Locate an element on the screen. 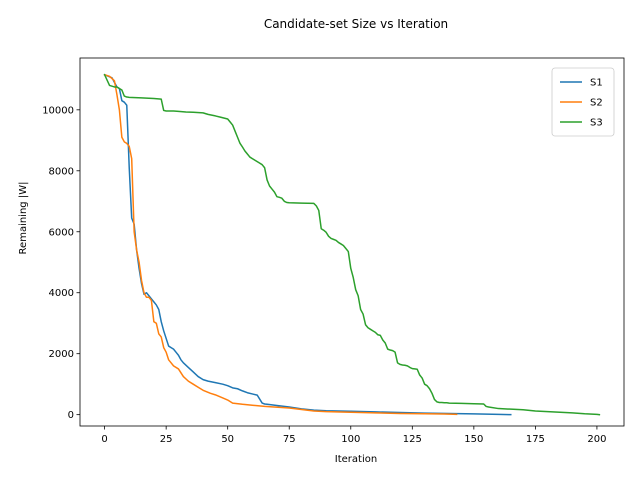 Image resolution: width=640 pixels, height=480 pixels. x-tick-label: 0 is located at coordinates (104, 439).